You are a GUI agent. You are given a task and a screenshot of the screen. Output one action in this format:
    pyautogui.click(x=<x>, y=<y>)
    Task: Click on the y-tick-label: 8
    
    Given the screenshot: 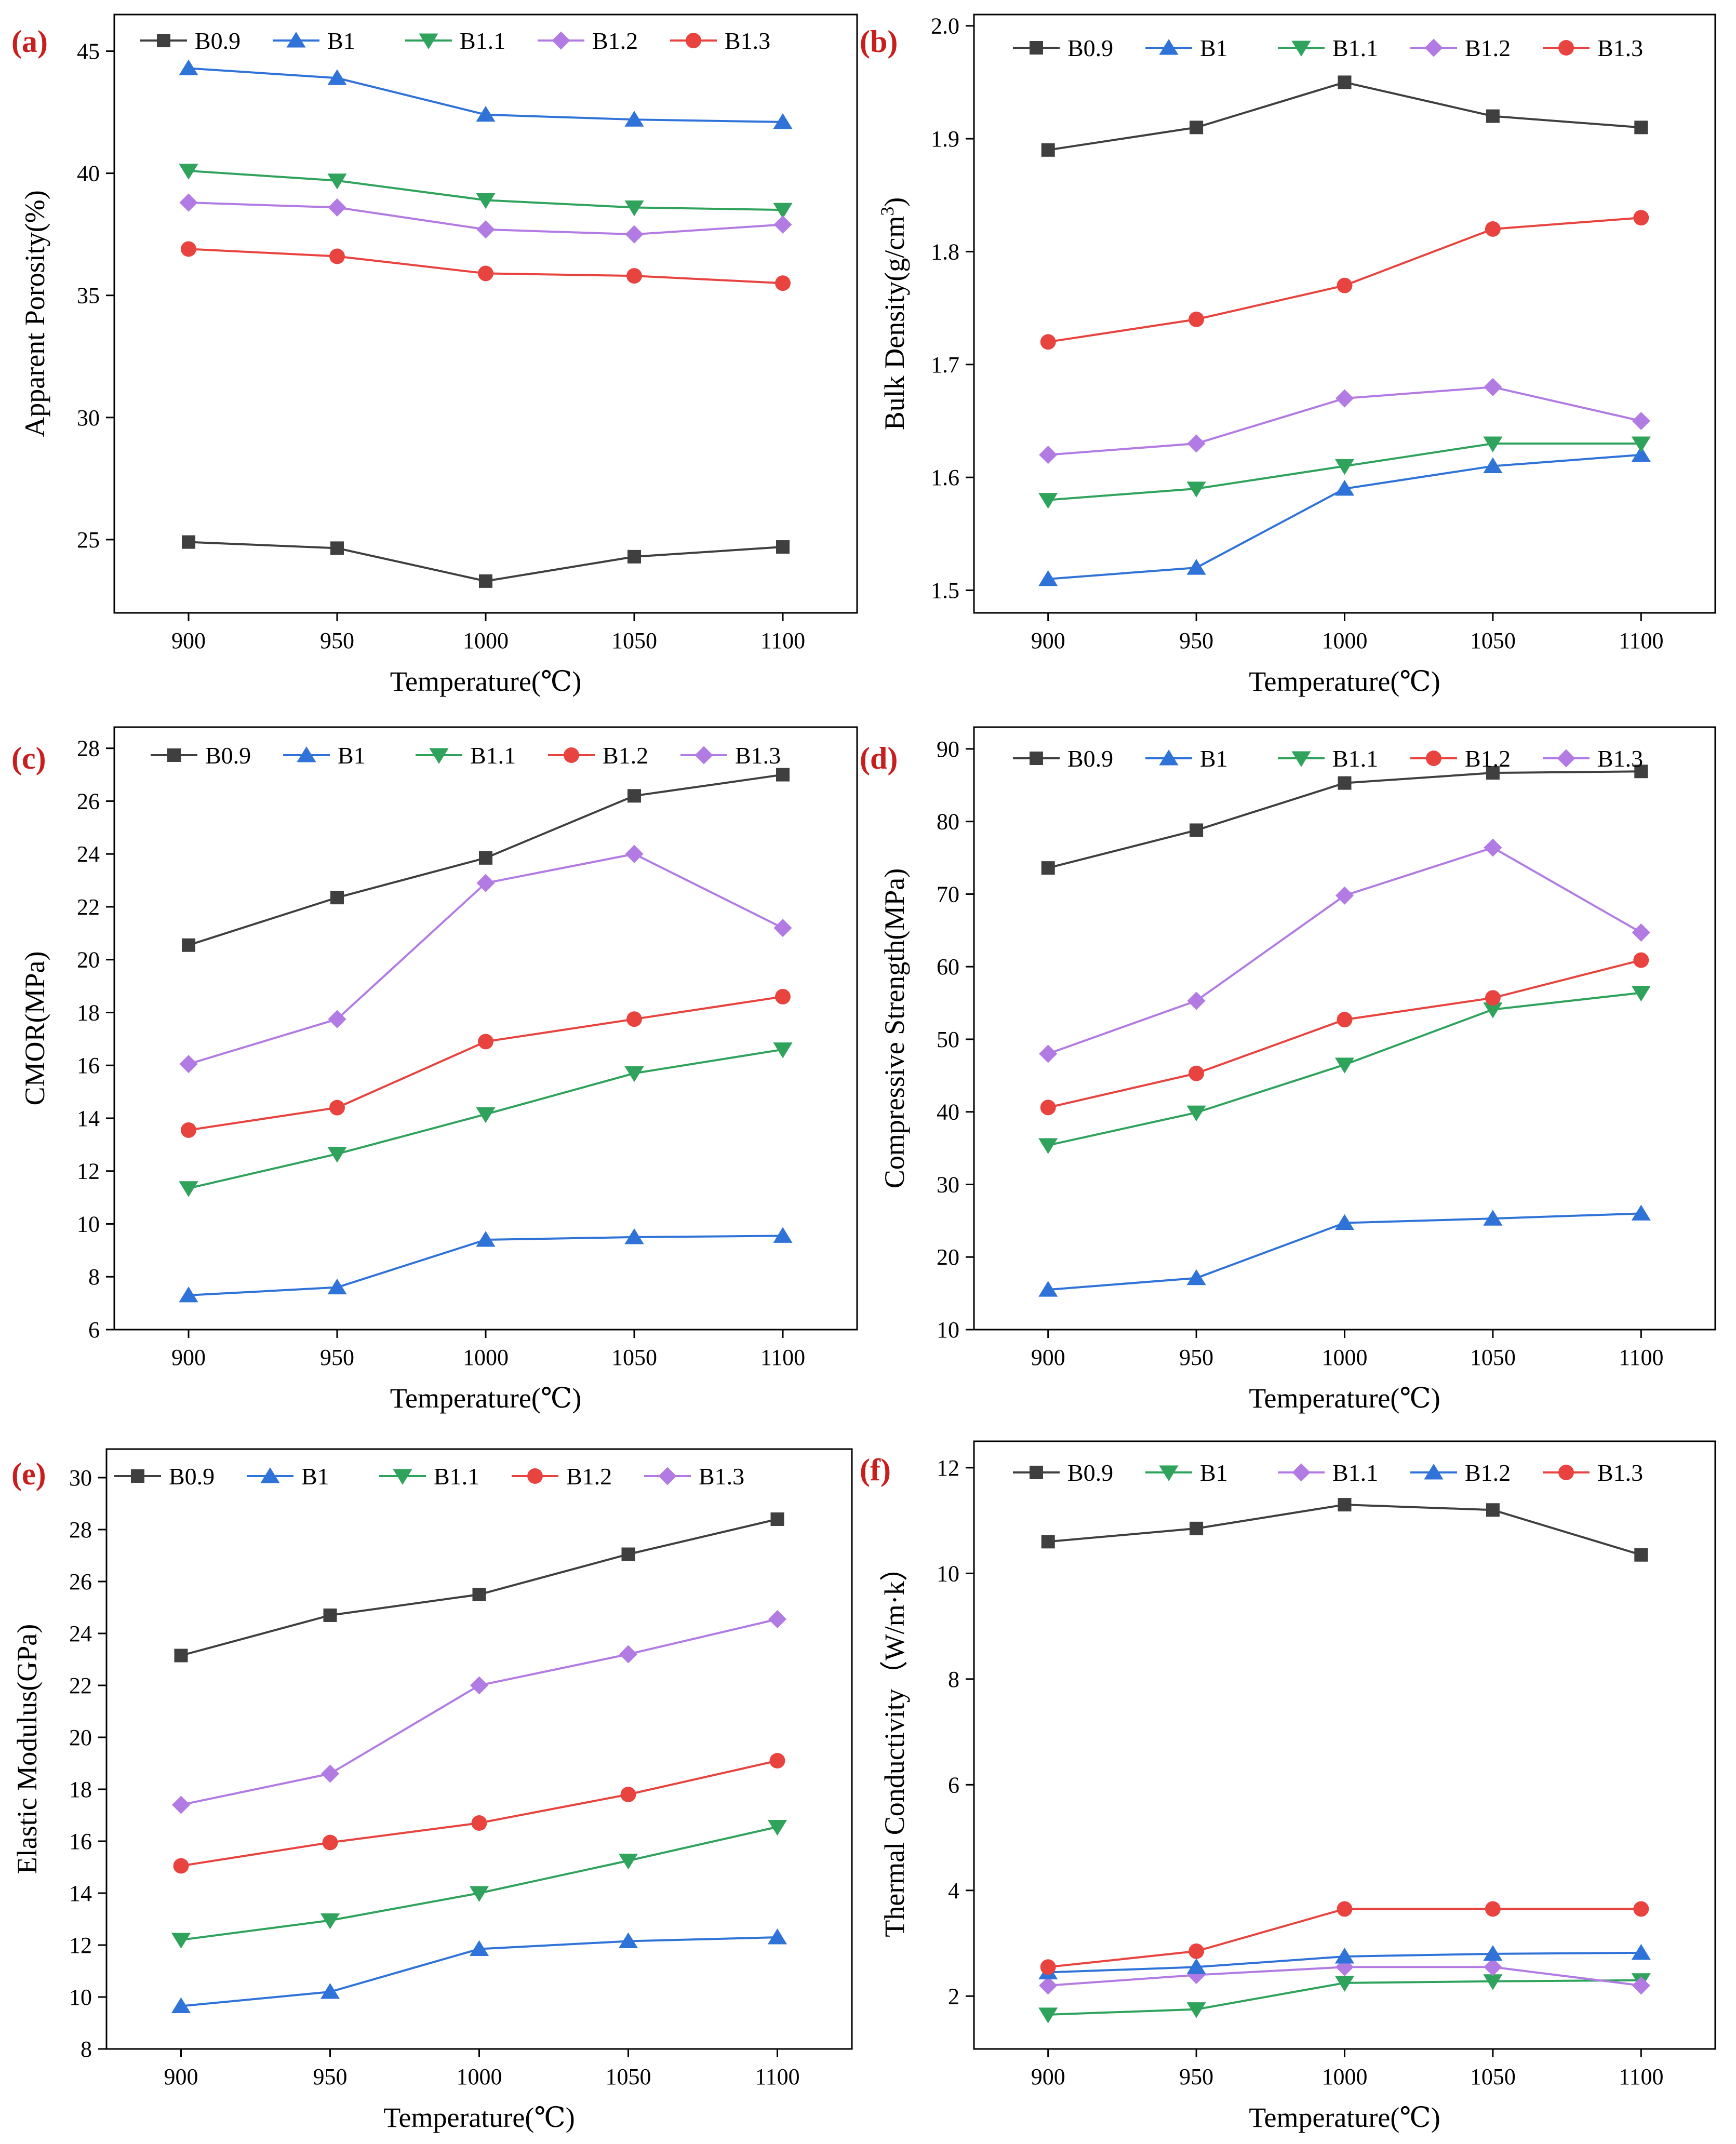 What is the action you would take?
    pyautogui.click(x=94, y=1277)
    